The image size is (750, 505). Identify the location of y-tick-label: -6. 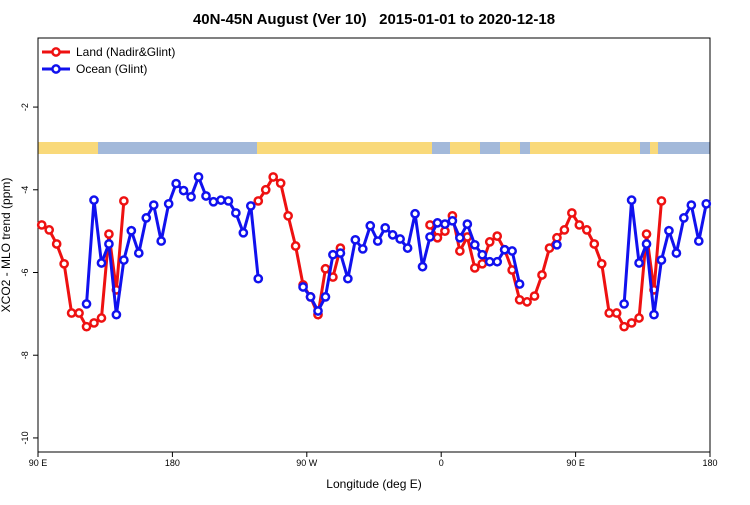
(25, 272).